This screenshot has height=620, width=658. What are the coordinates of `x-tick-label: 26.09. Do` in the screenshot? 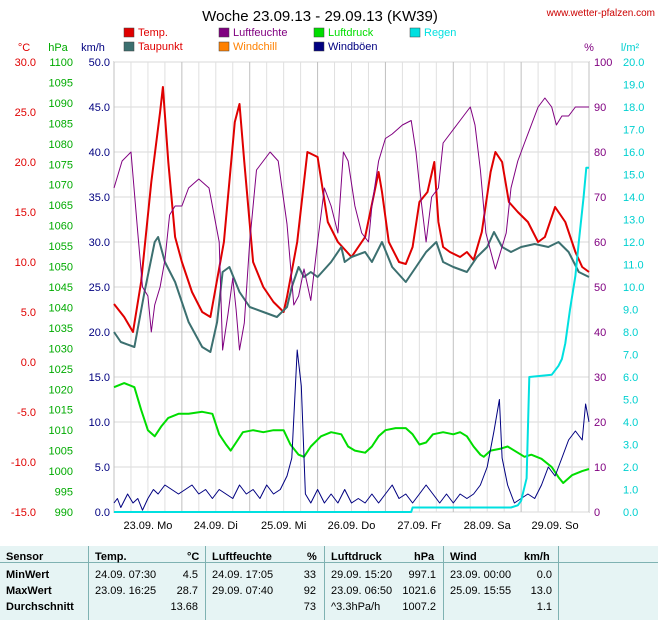 It's located at (352, 526).